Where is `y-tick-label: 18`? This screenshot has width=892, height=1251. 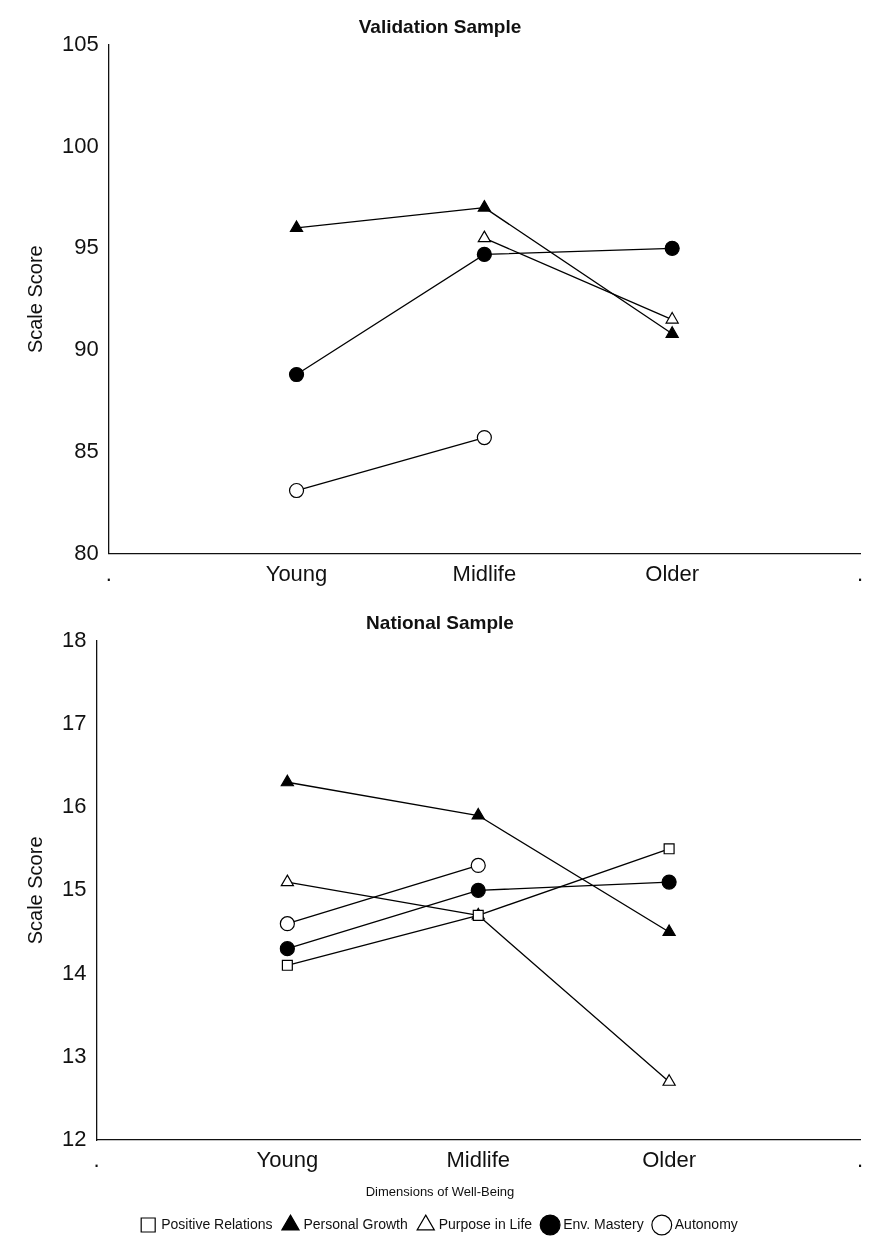 y-tick-label: 18 is located at coordinates (74, 639).